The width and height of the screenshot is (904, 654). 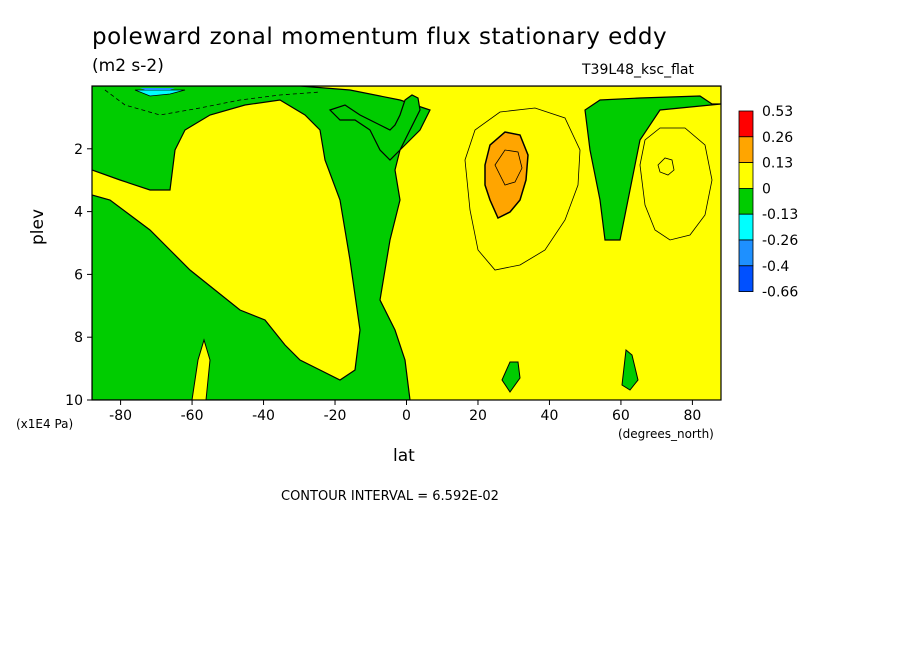 I want to click on colorbar-label: -0.26, so click(x=780, y=241).